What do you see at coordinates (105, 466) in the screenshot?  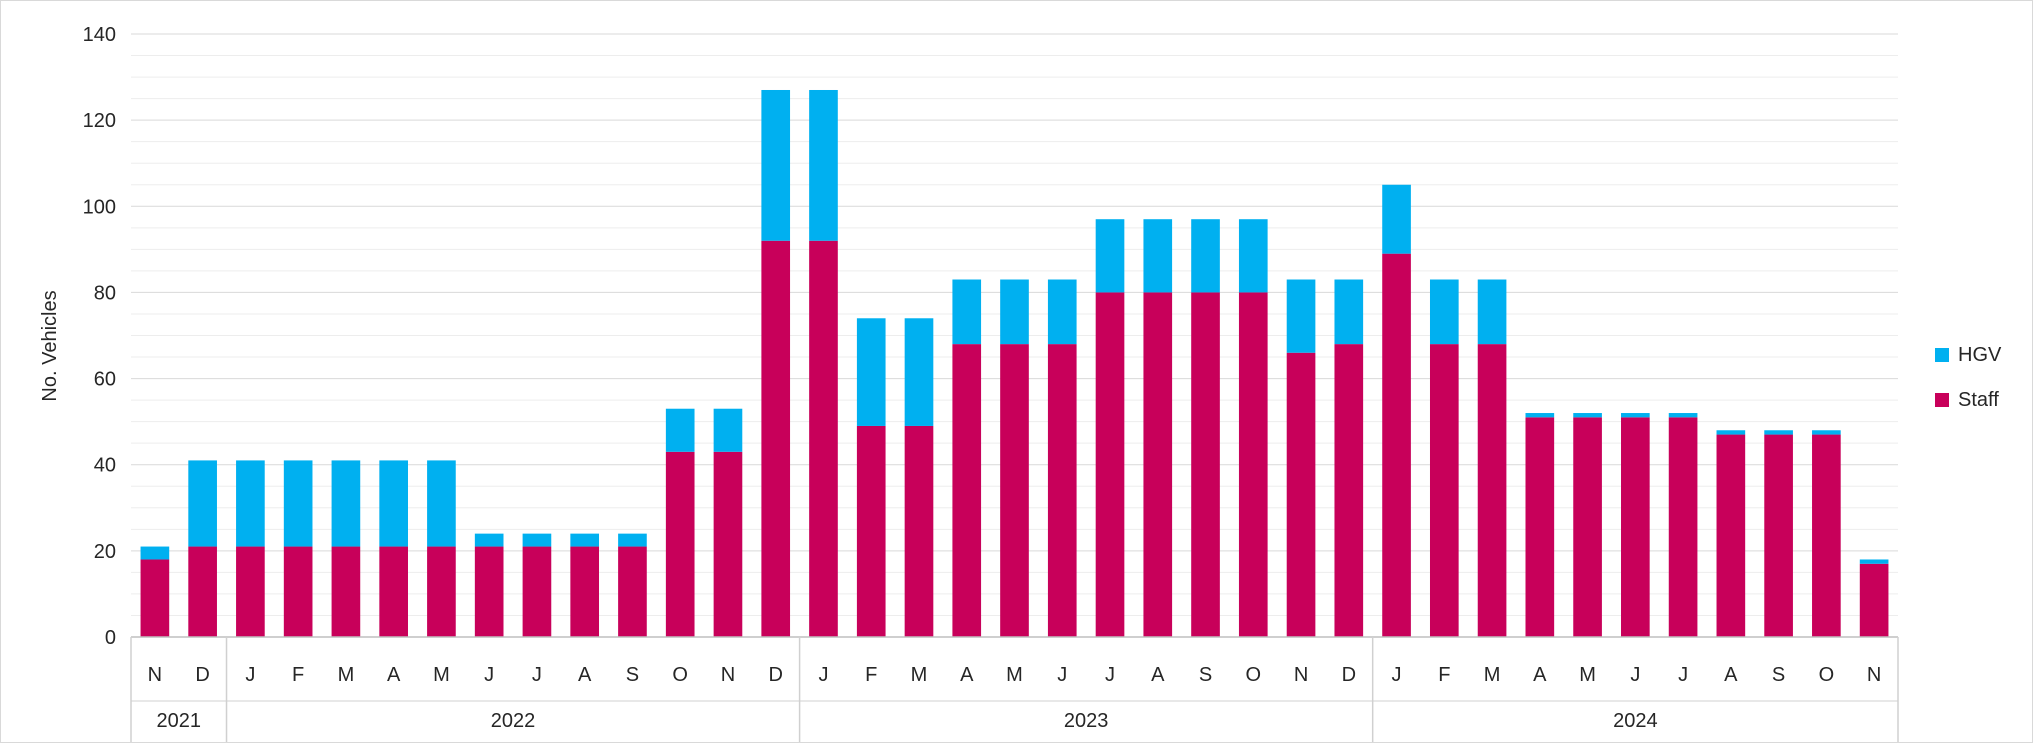 I see `y-tick-label: 40` at bounding box center [105, 466].